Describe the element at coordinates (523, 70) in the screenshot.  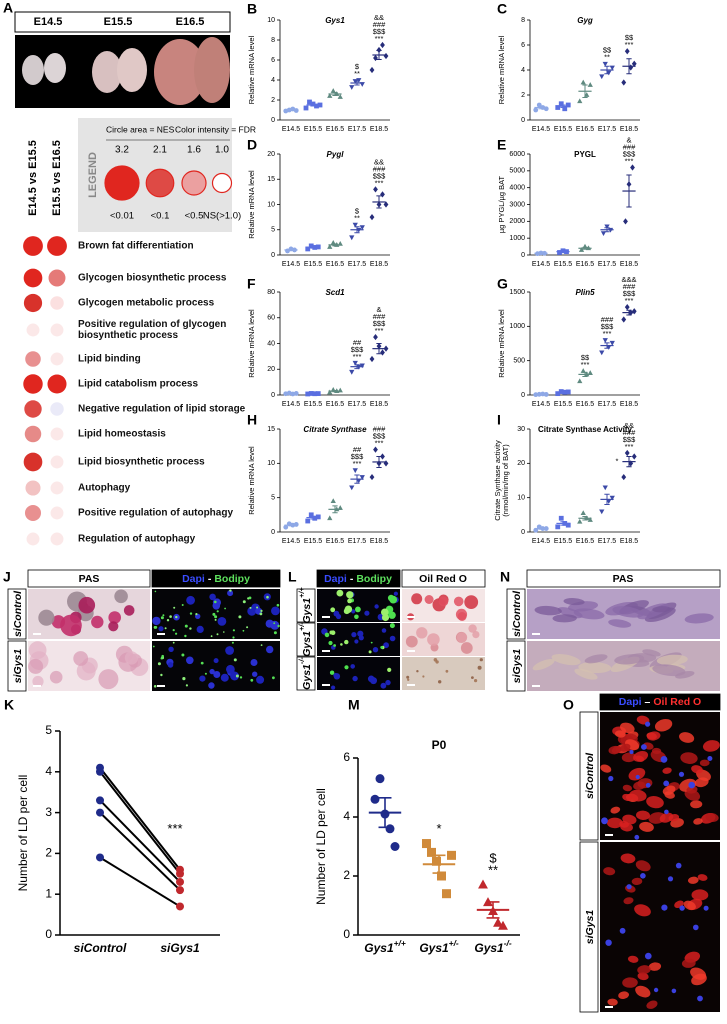
I see `y-tick-label: 4` at that location.